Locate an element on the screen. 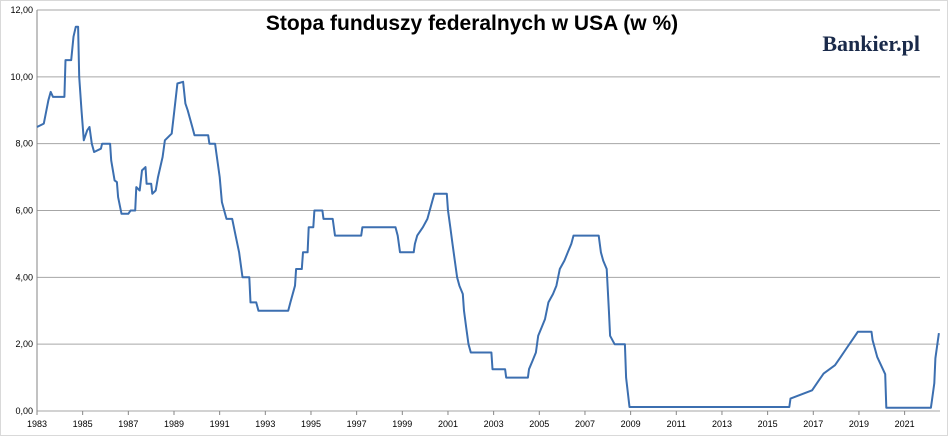 The image size is (948, 436). x-tick-label: 1987 is located at coordinates (128, 424).